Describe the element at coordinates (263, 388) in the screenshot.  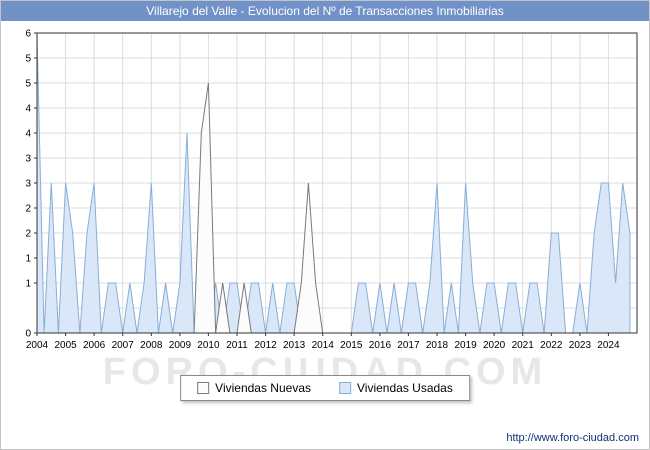
I see `legend-label-nuevas: Viviendas Nuevas` at that location.